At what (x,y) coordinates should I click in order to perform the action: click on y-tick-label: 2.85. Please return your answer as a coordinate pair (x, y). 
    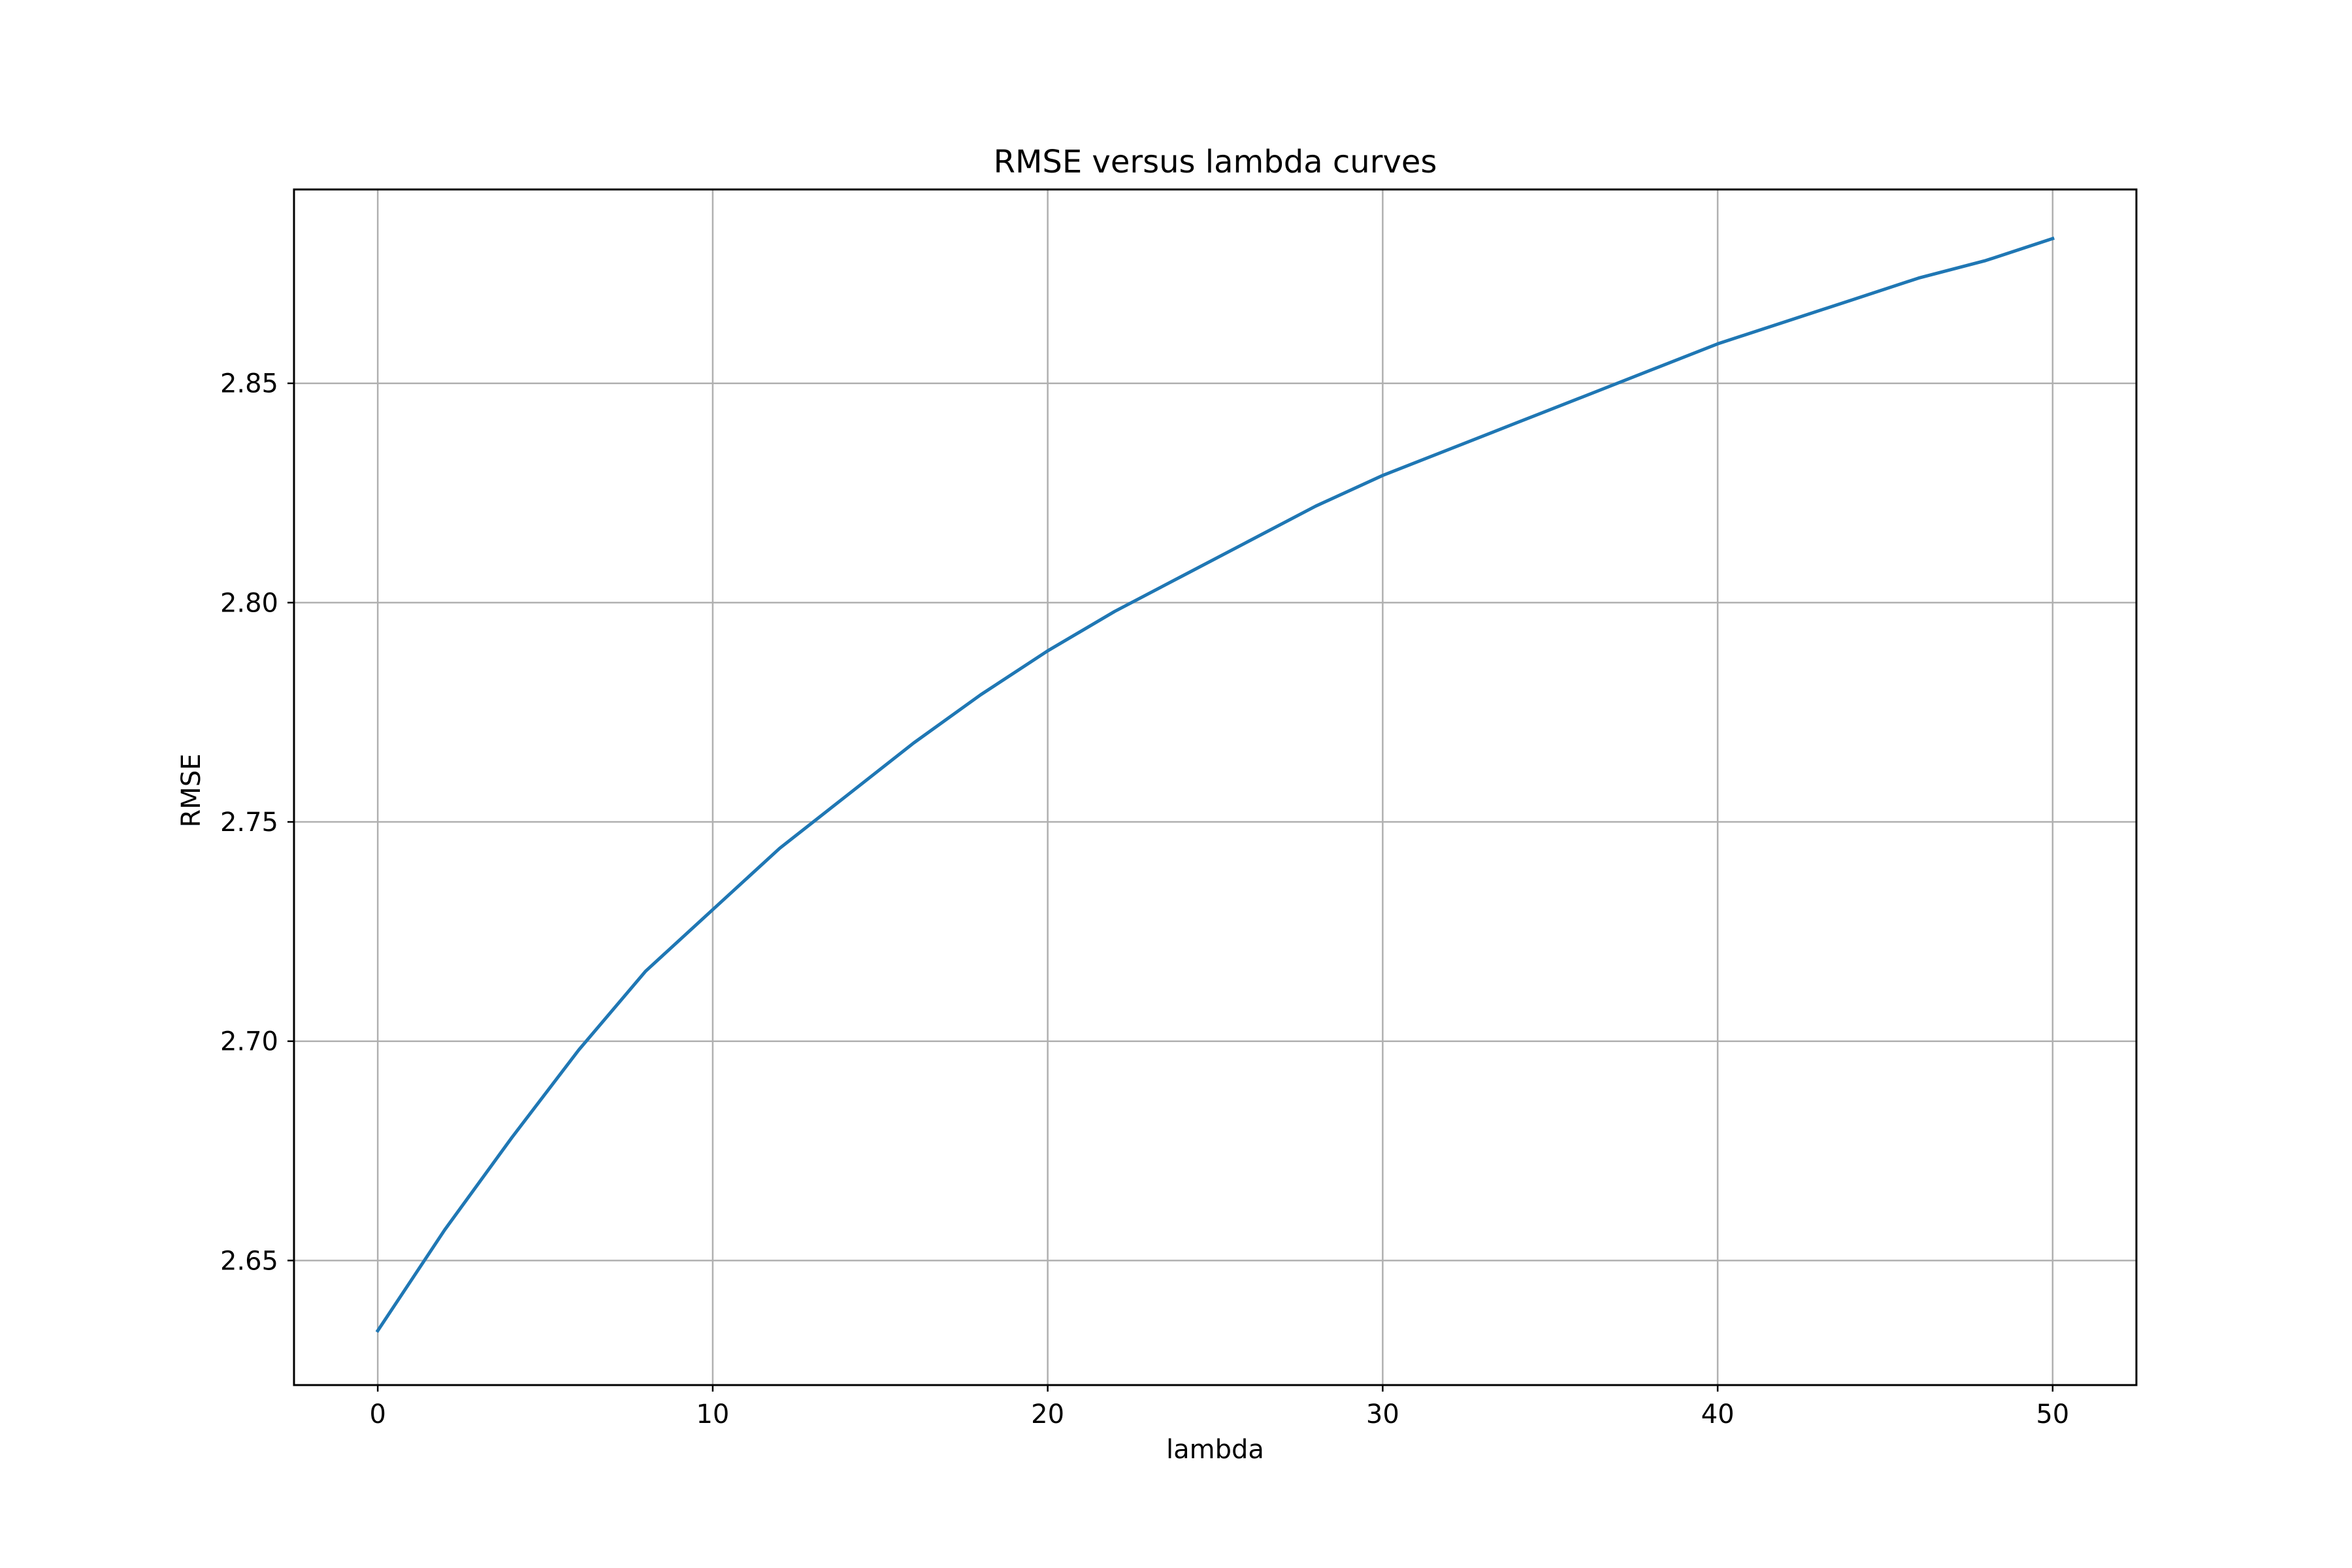
    Looking at the image, I should click on (249, 384).